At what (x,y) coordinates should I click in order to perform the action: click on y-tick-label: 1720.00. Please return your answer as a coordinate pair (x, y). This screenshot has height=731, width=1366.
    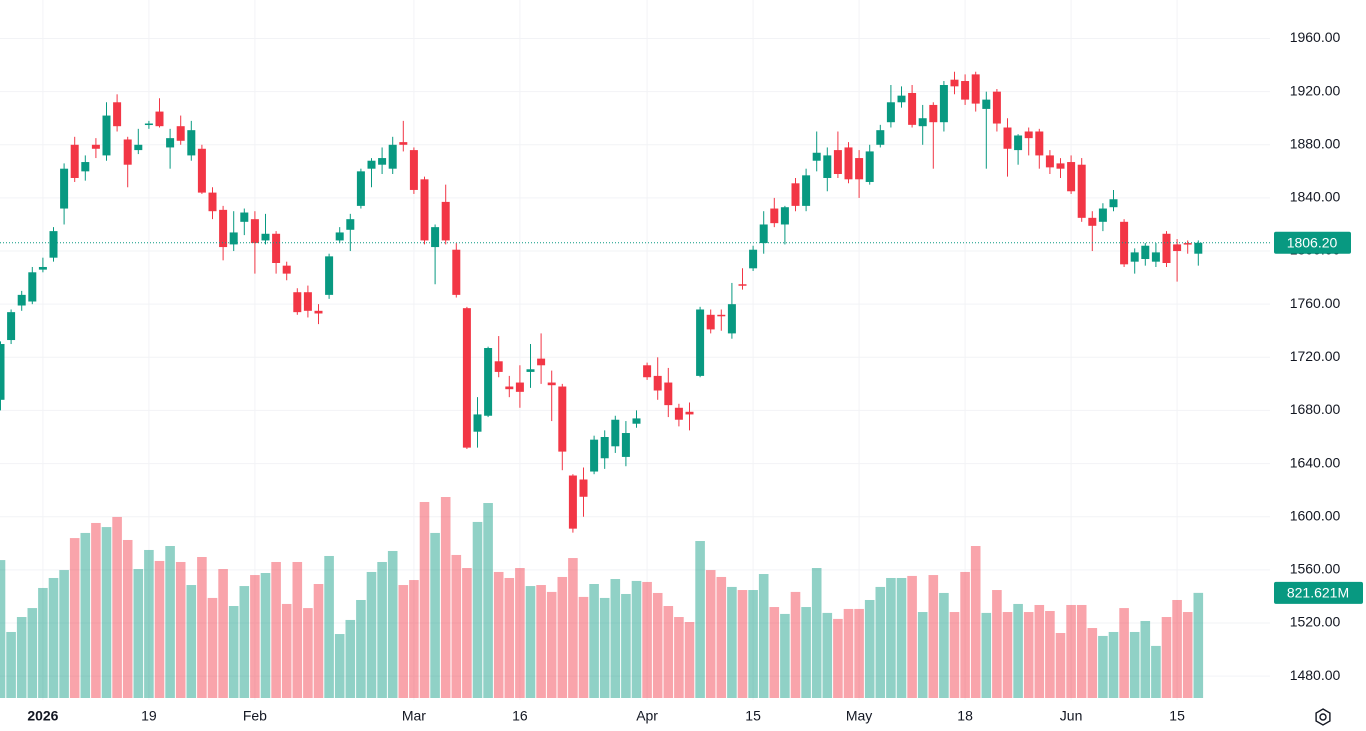
    Looking at the image, I should click on (1315, 356).